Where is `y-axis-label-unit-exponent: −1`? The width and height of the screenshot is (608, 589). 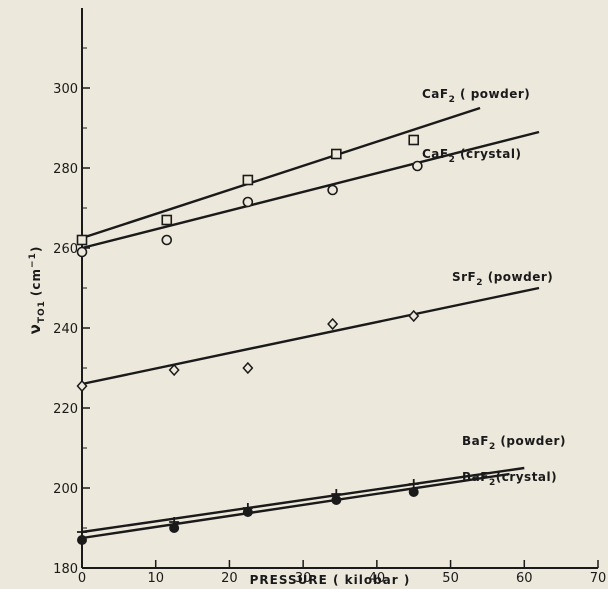 y-axis-label-unit-exponent: −1 is located at coordinates (33, 260).